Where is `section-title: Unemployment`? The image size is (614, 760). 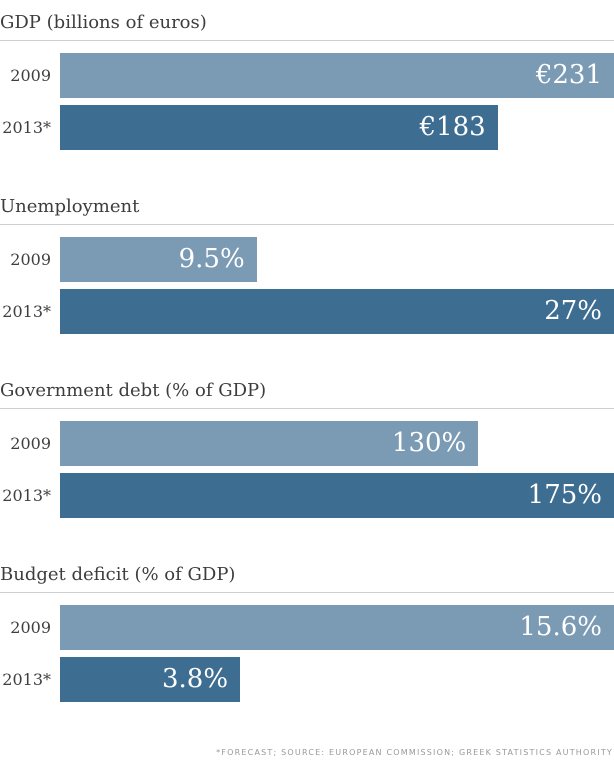
section-title: Unemployment is located at coordinates (307, 210).